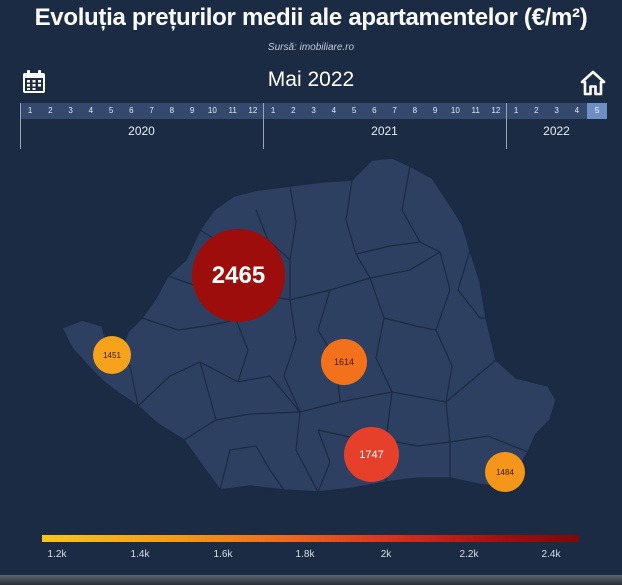 The image size is (622, 585). What do you see at coordinates (505, 472) in the screenshot?
I see `bubble-1484: 1484` at bounding box center [505, 472].